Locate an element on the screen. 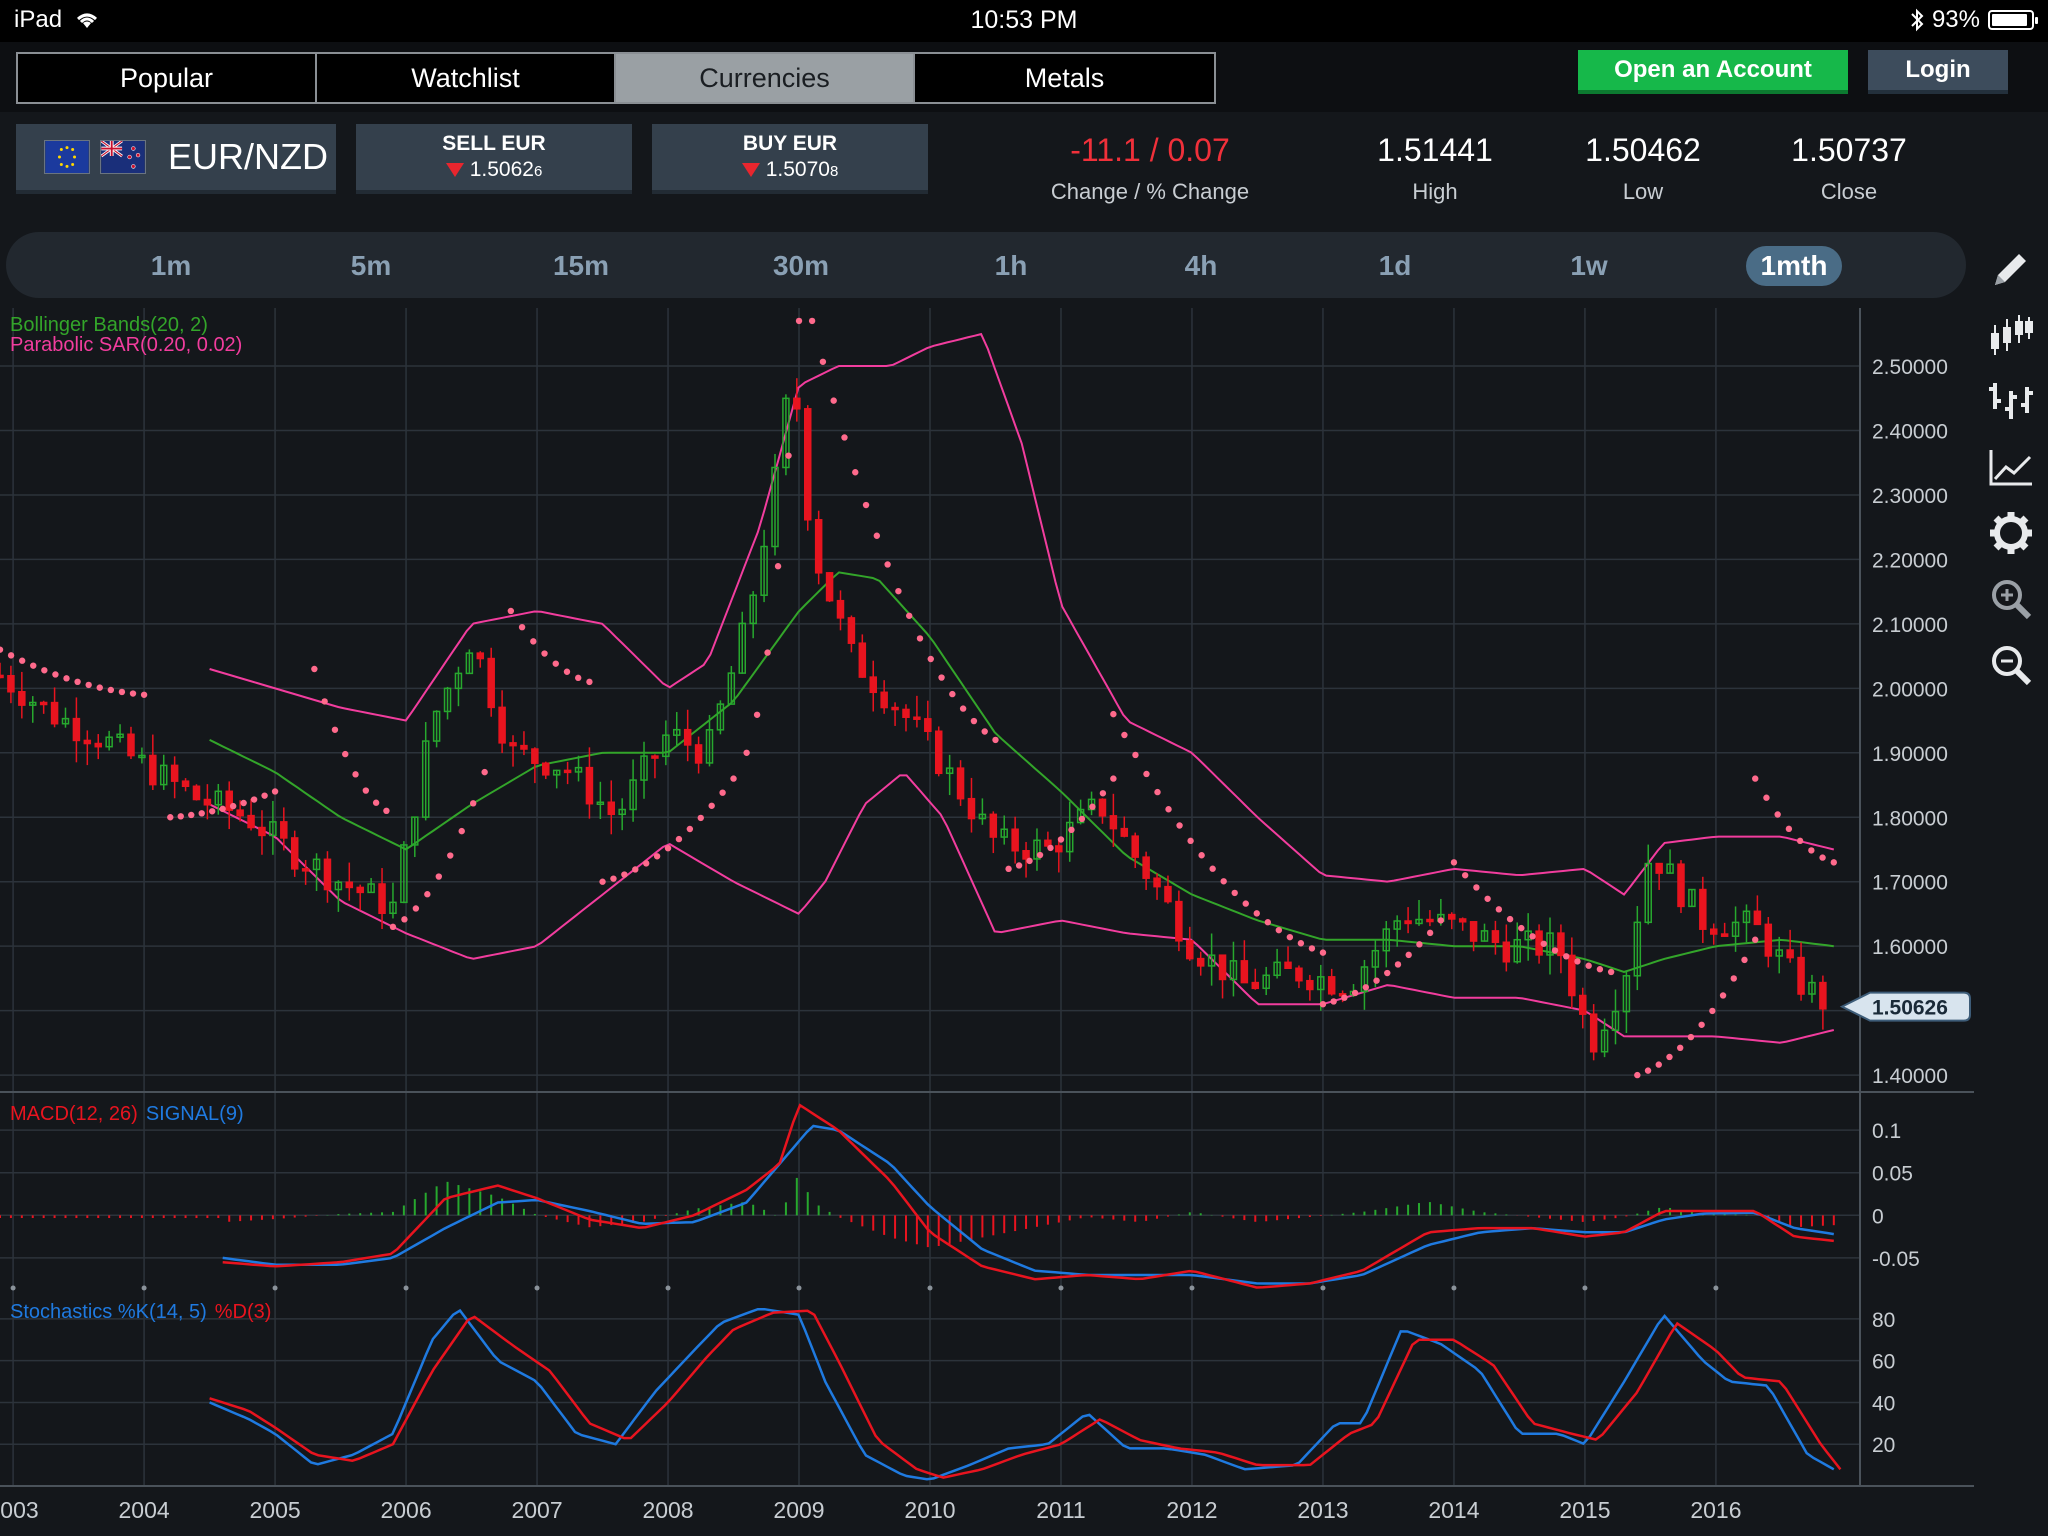 The height and width of the screenshot is (1536, 2048). open-account-button: Open an Account is located at coordinates (1713, 72).